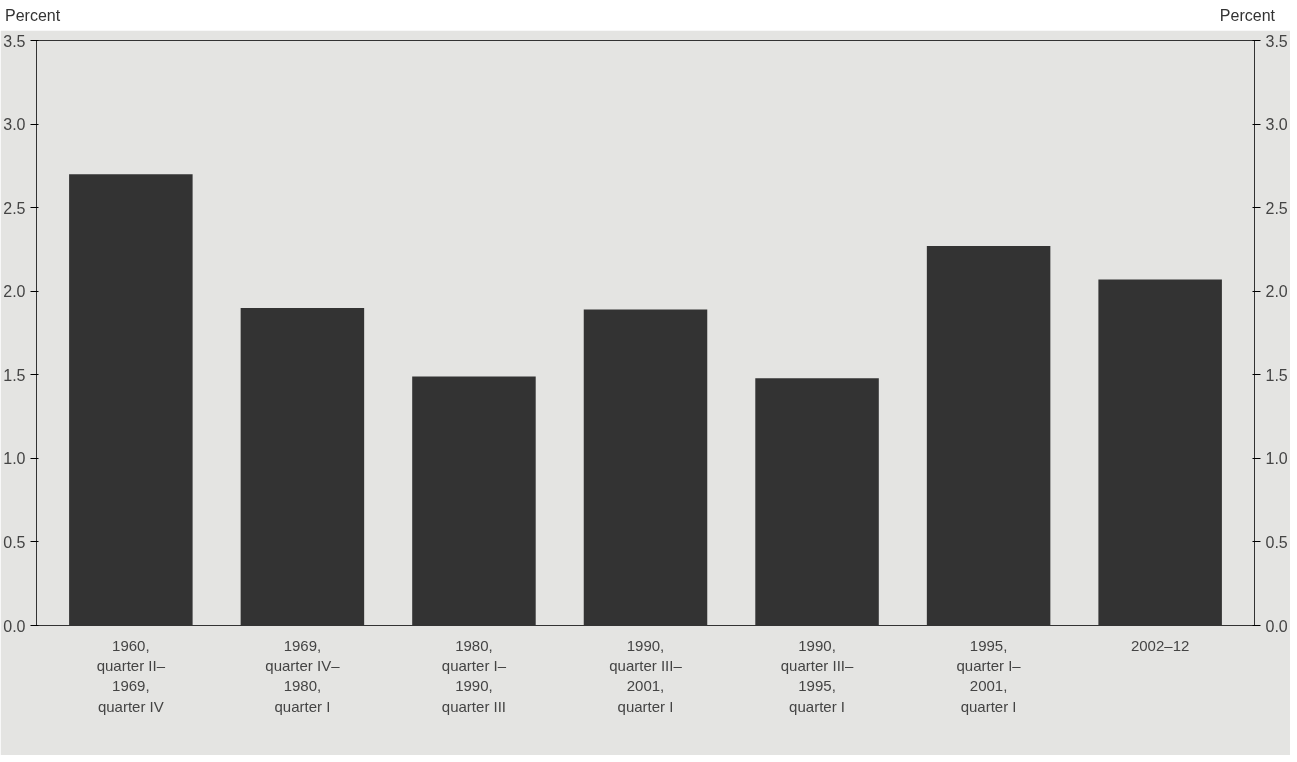 The image size is (1297, 762). Describe the element at coordinates (1276, 375) in the screenshot. I see `y2-tick-label: 1.5` at that location.